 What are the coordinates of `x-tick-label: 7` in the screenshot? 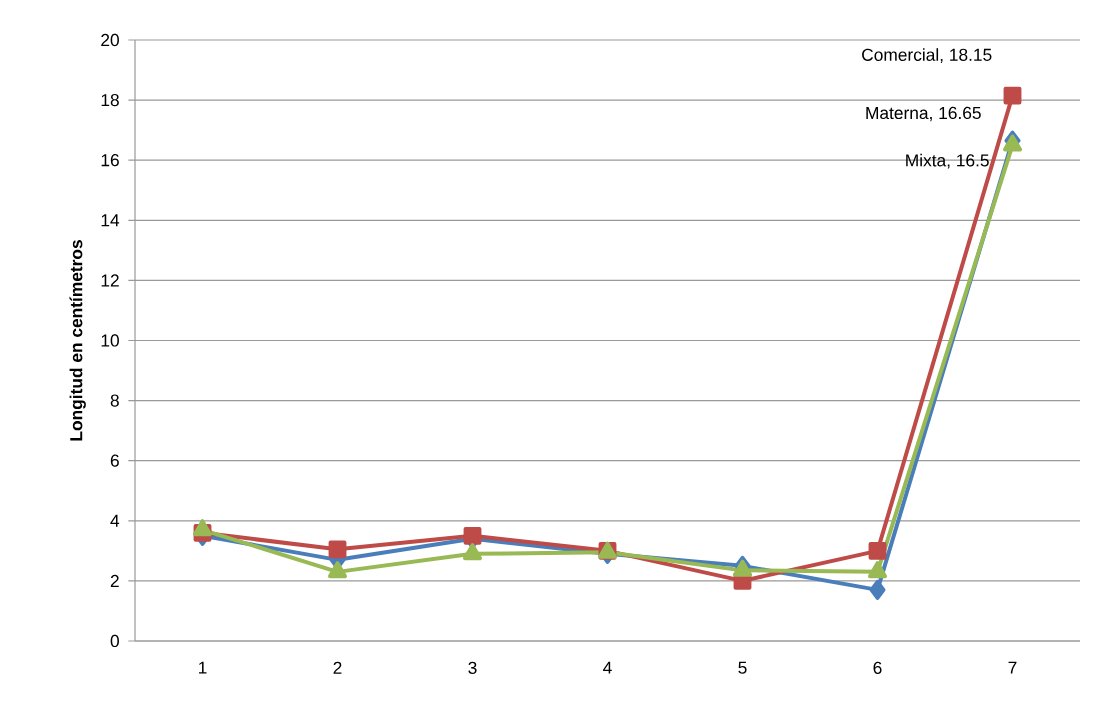 It's located at (1012, 667).